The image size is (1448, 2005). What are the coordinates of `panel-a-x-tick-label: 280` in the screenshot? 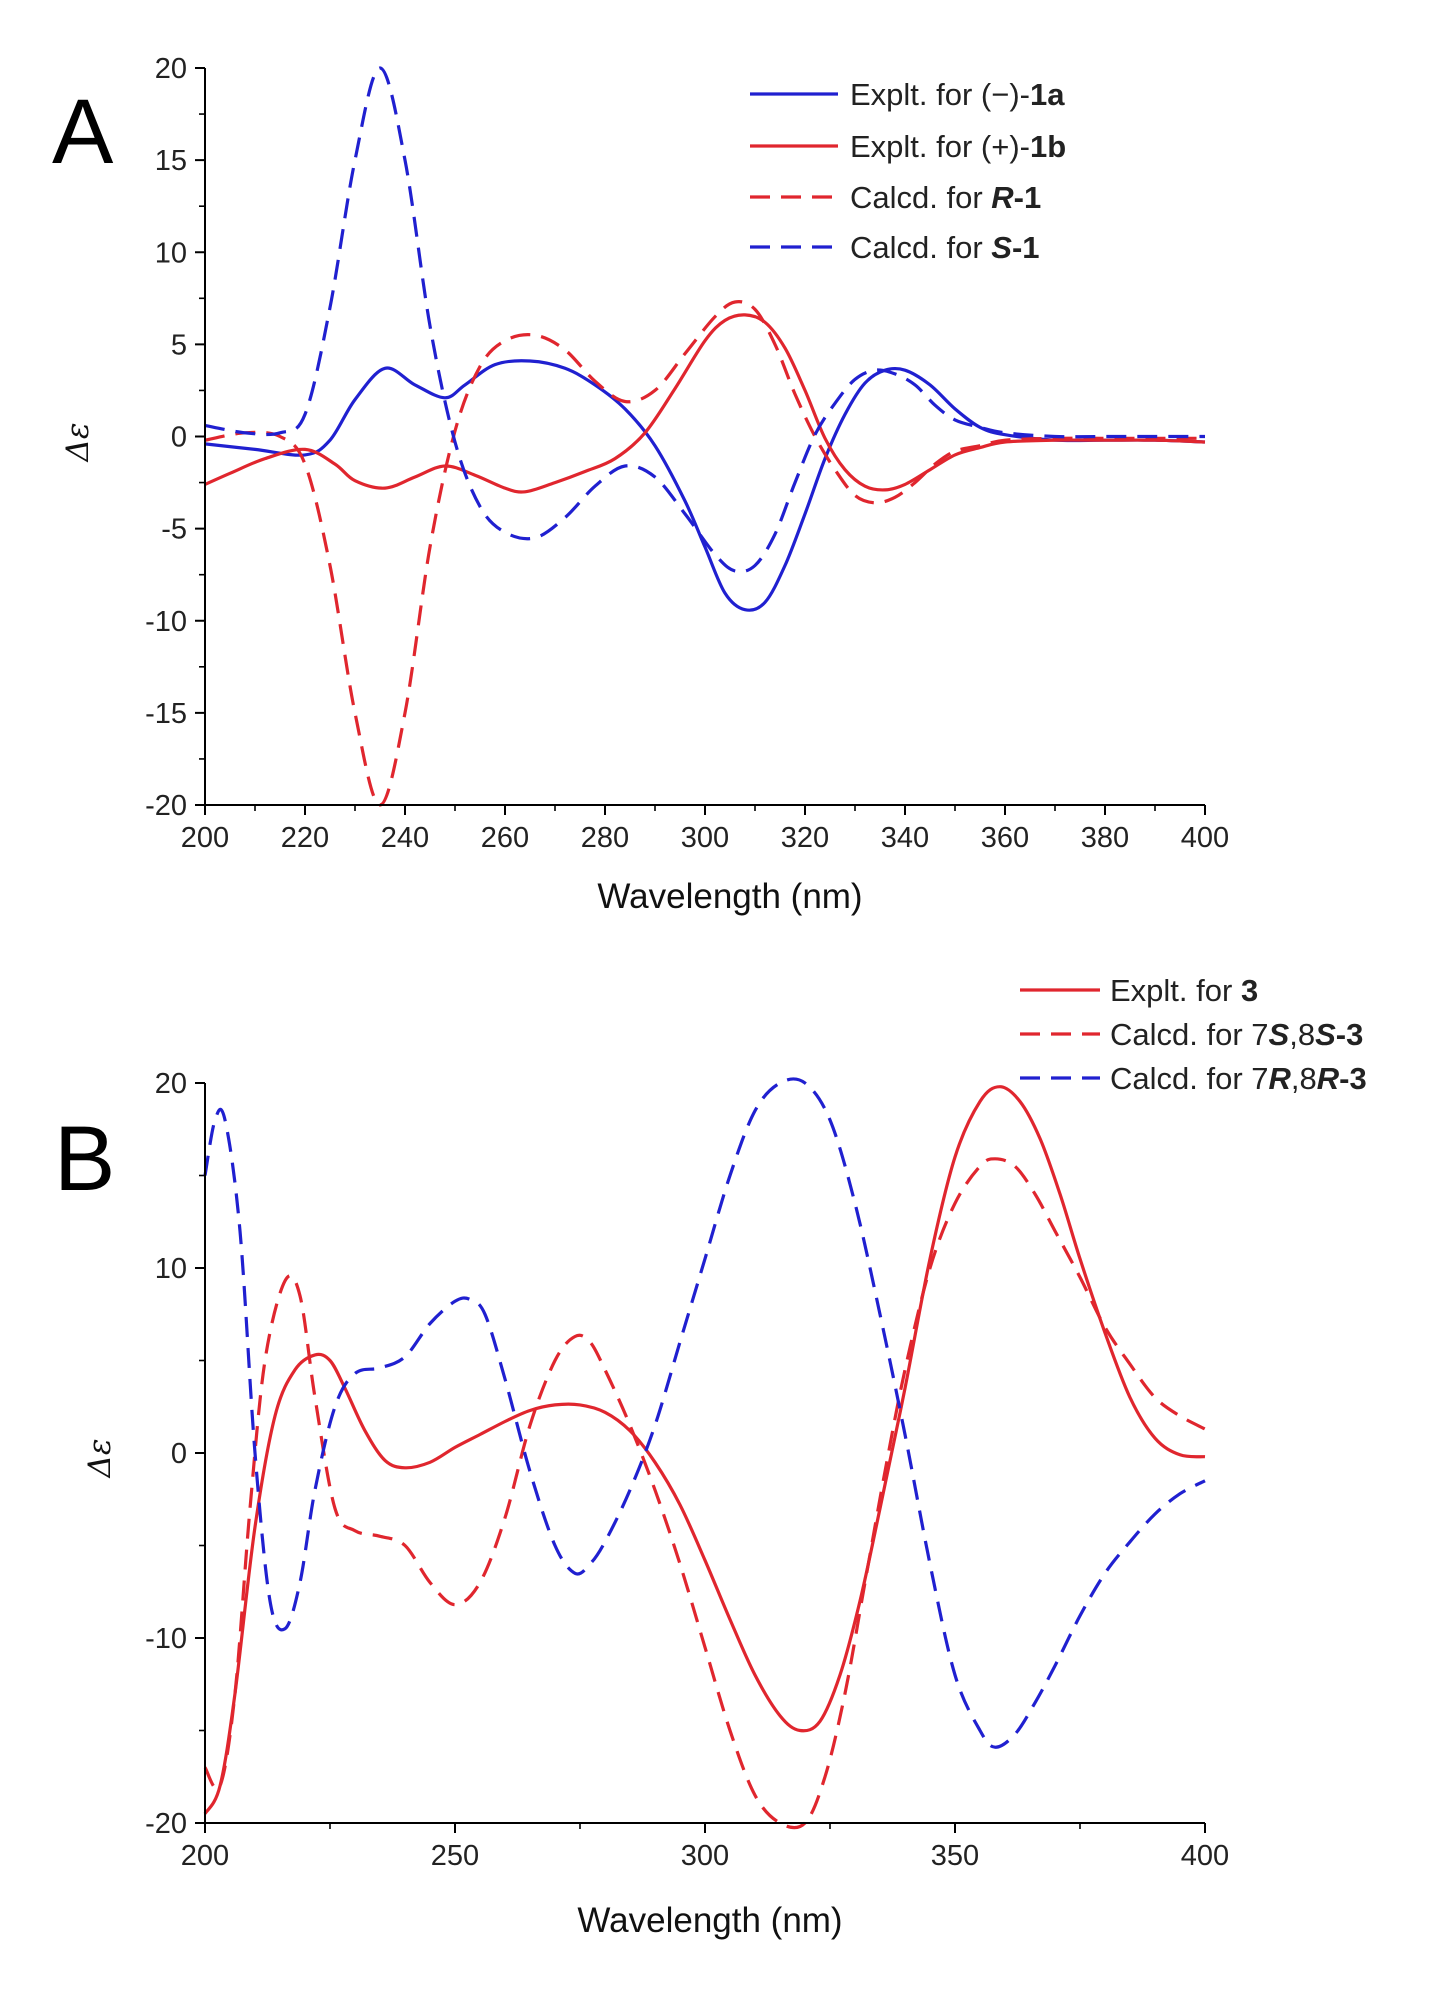 It's located at (605, 838).